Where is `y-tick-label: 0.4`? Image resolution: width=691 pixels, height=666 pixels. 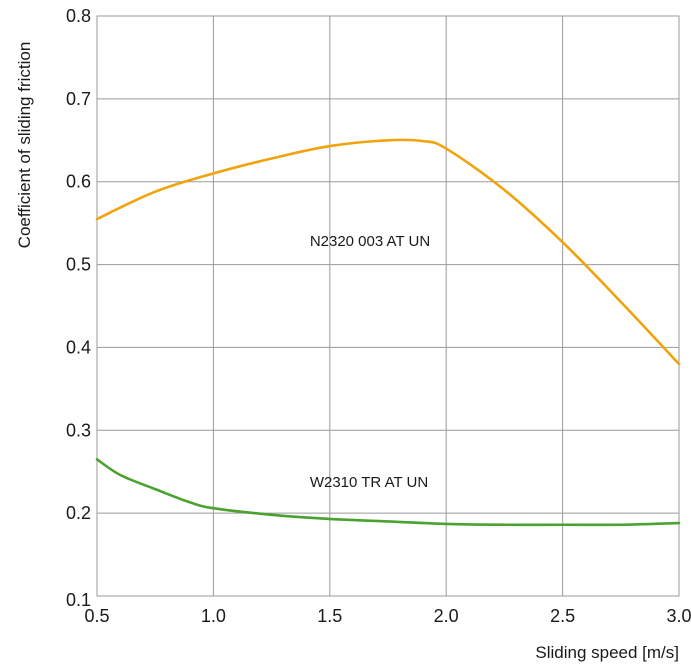 y-tick-label: 0.4 is located at coordinates (78, 347).